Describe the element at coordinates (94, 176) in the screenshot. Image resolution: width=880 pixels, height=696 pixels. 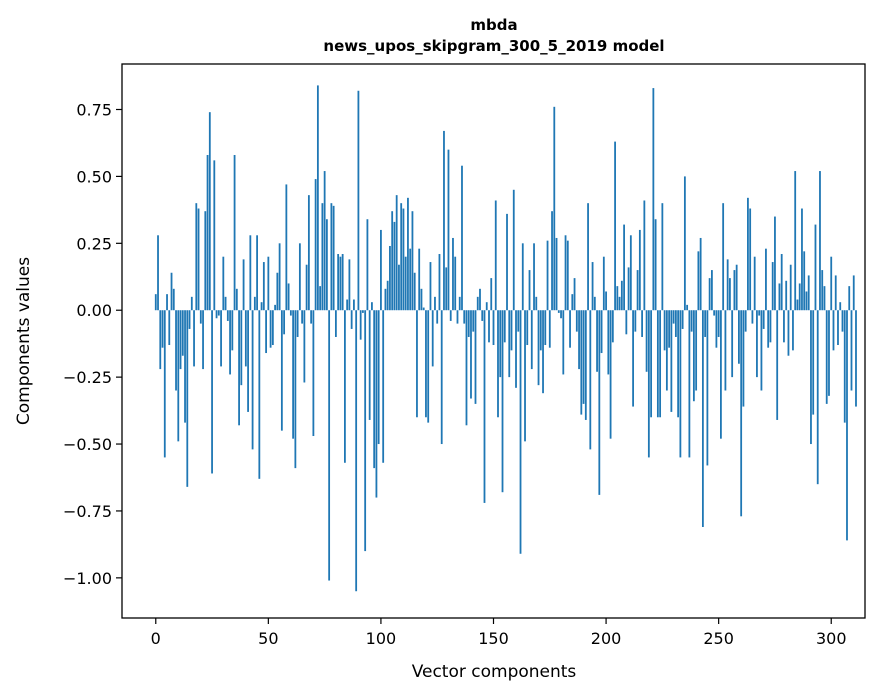
I see `y-tick-label: 0.50` at that location.